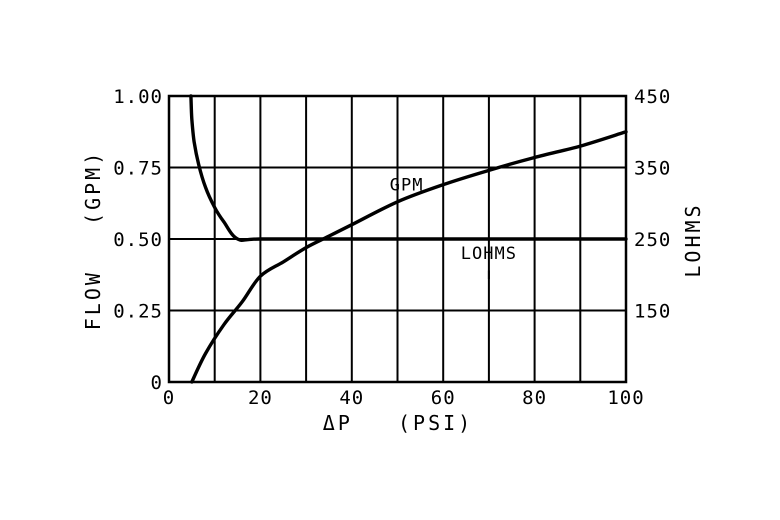 This screenshot has width=780, height=520. I want to click on x-tick-label: 40, so click(351, 398).